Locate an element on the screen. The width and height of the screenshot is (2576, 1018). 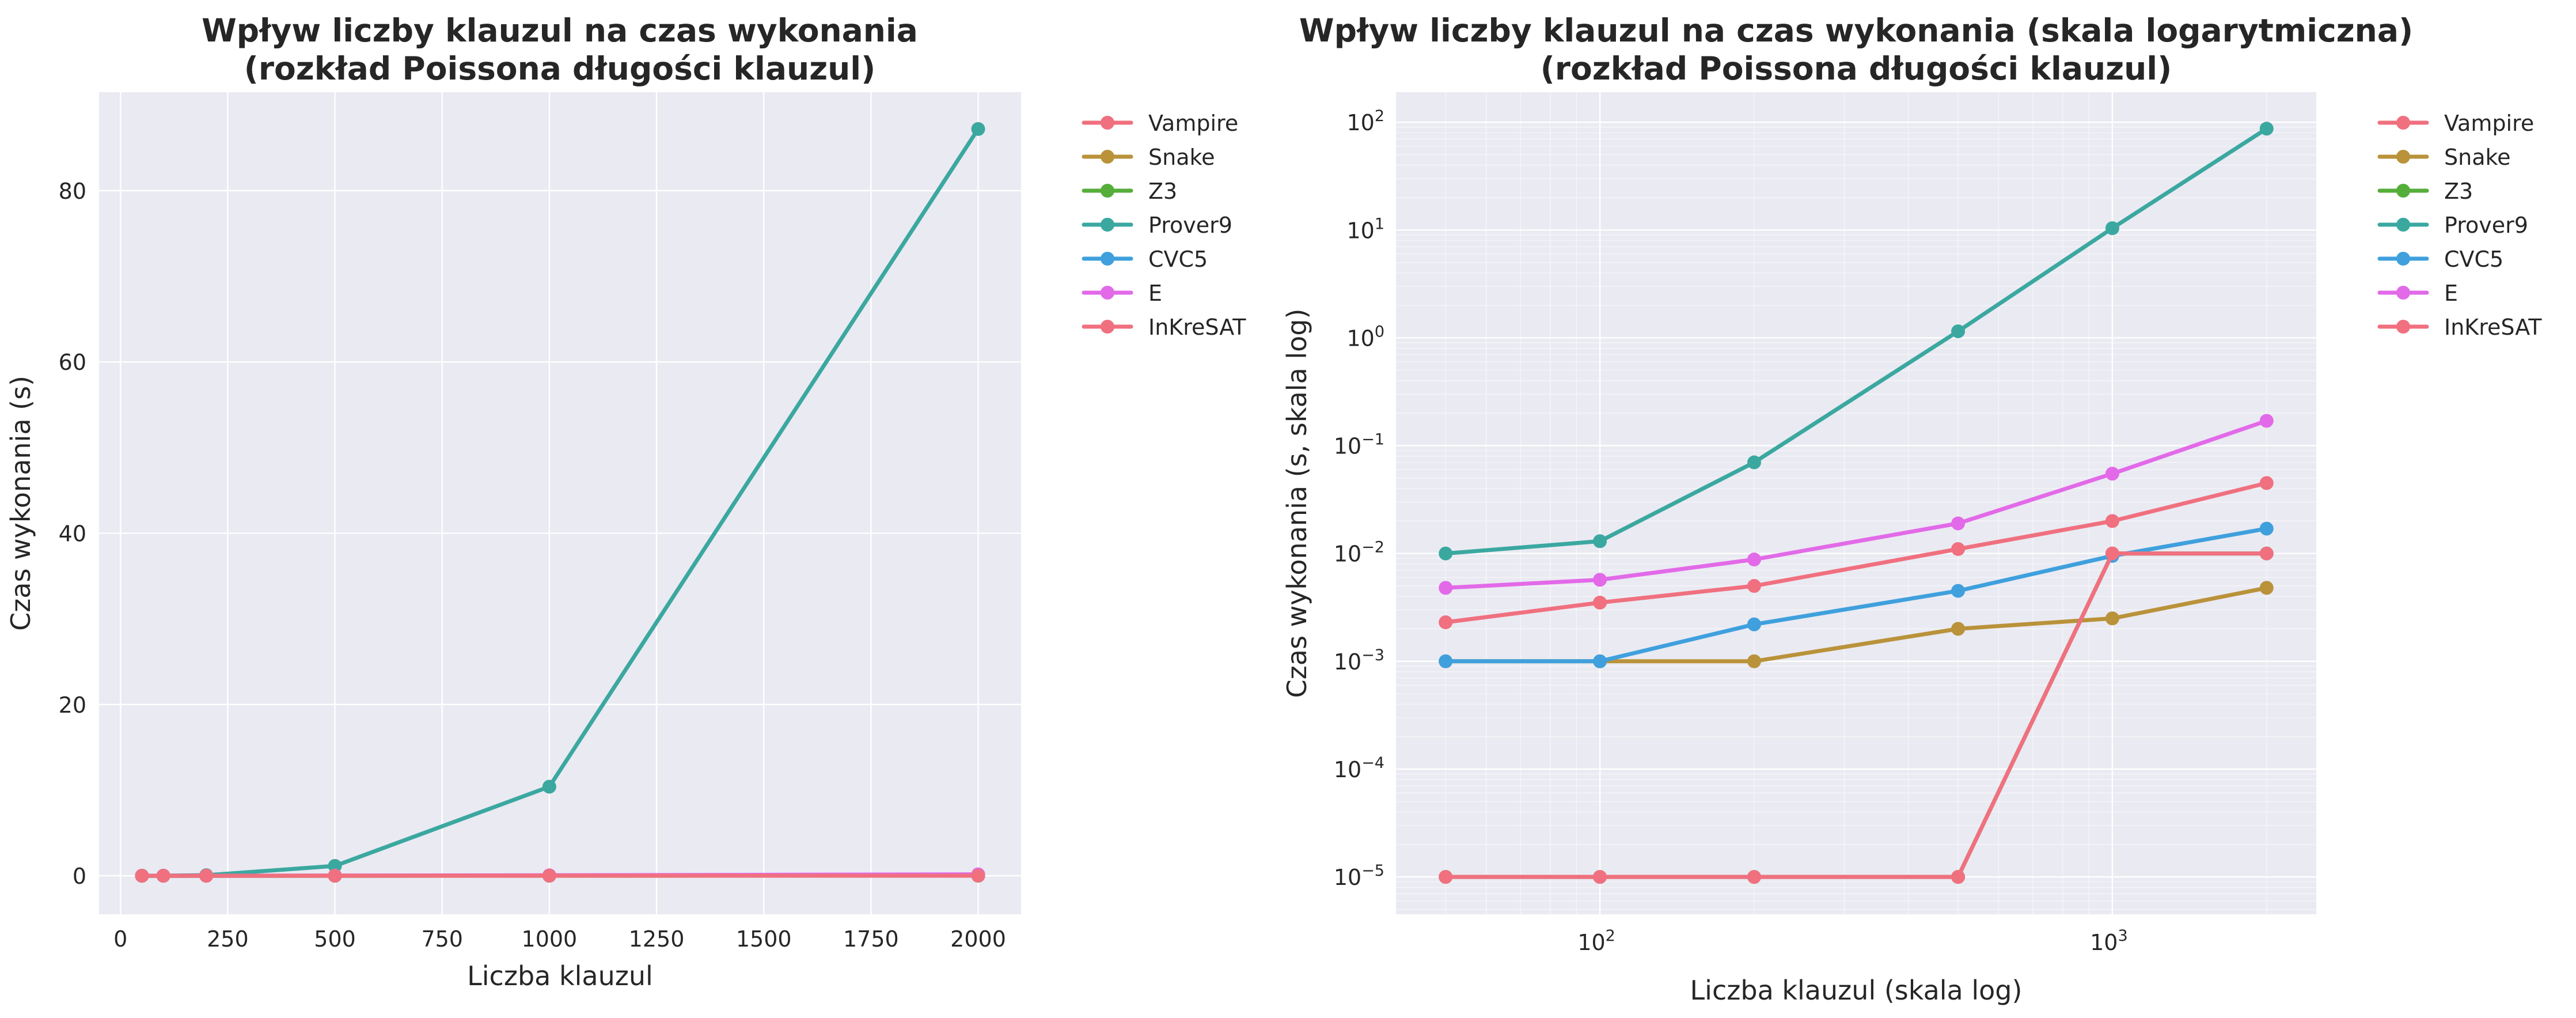
y-axis-label: Czas wykonania (s, skala log) is located at coordinates (1297, 503).